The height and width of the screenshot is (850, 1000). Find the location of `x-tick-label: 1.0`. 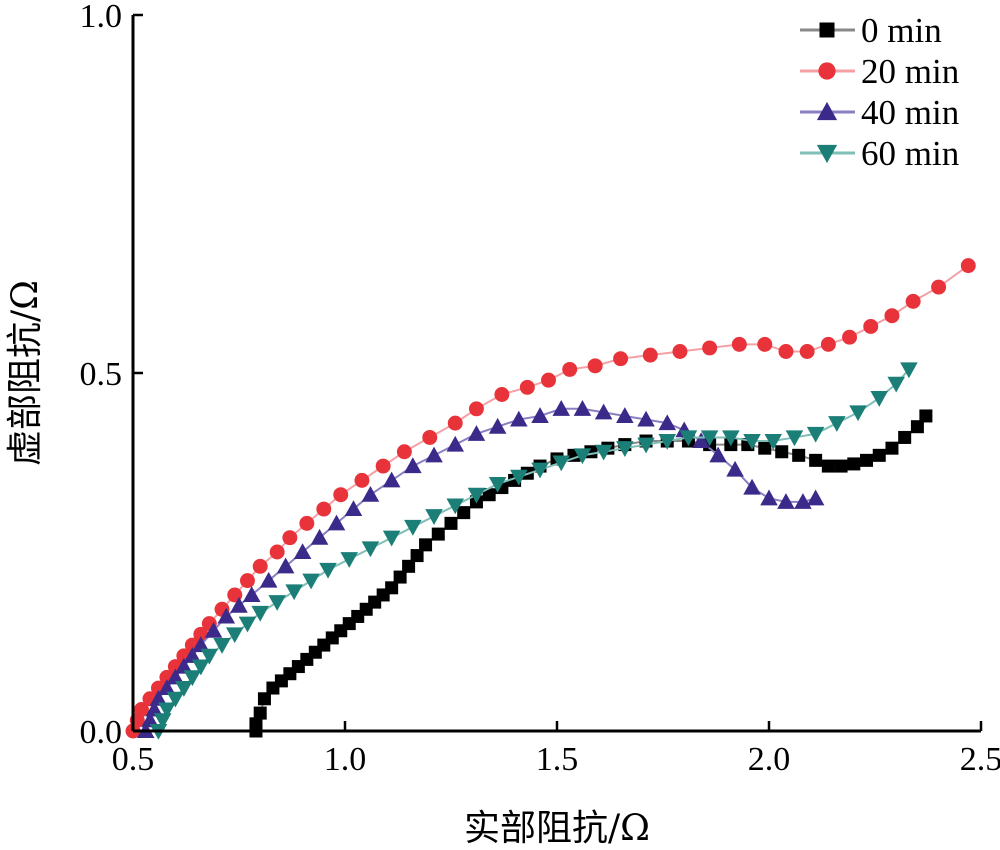

x-tick-label: 1.0 is located at coordinates (345, 759).